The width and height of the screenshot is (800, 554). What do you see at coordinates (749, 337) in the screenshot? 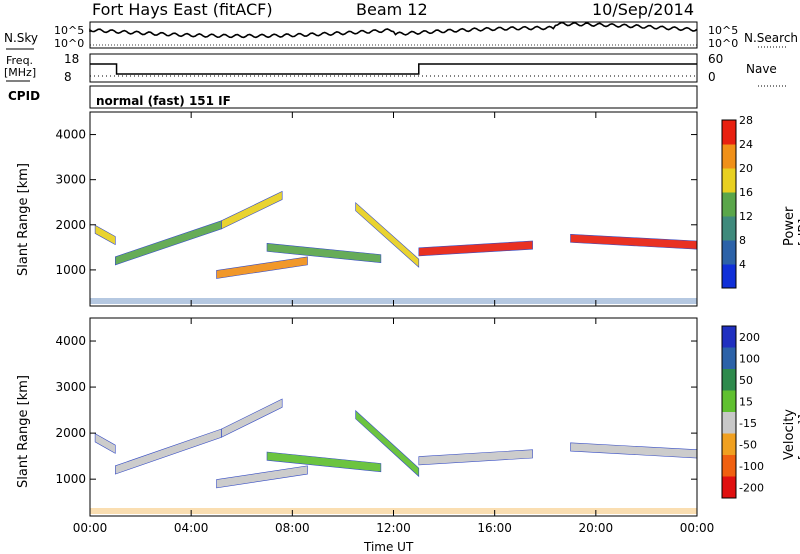
I see `velocity-colorbar-tick-label: 200` at bounding box center [749, 337].